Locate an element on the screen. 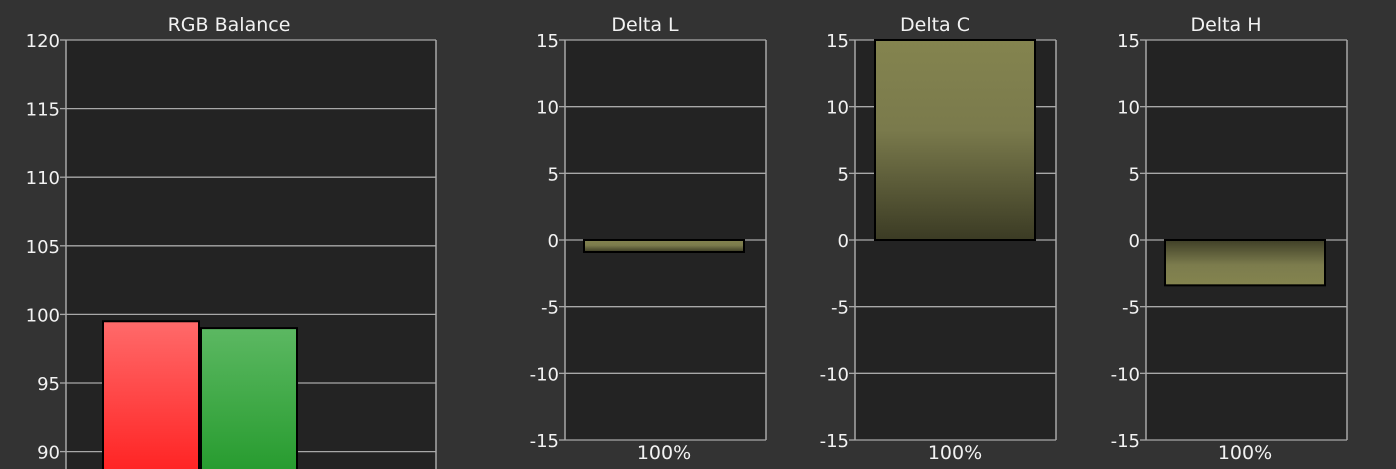 This screenshot has height=469, width=1396. gridlines is located at coordinates (1244, 240).